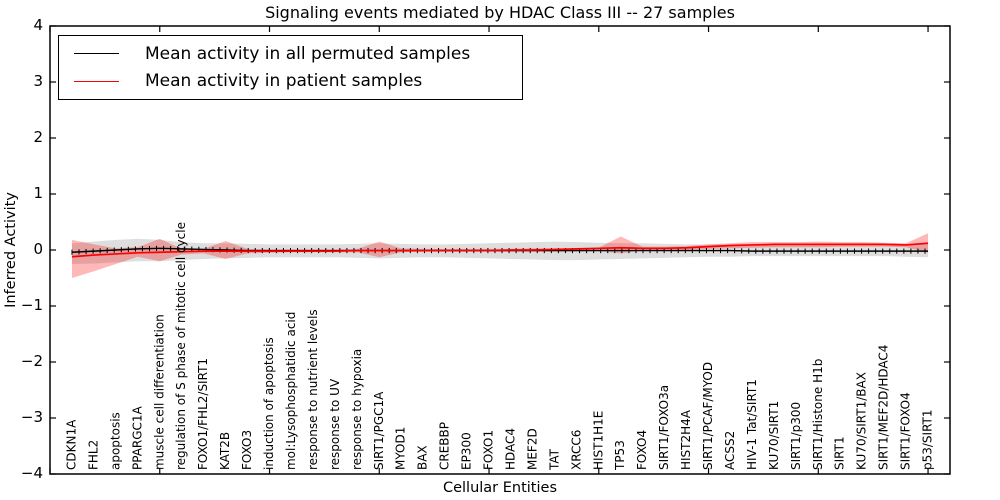 The width and height of the screenshot is (1000, 500). I want to click on x-category-label: KAT2B, so click(225, 451).